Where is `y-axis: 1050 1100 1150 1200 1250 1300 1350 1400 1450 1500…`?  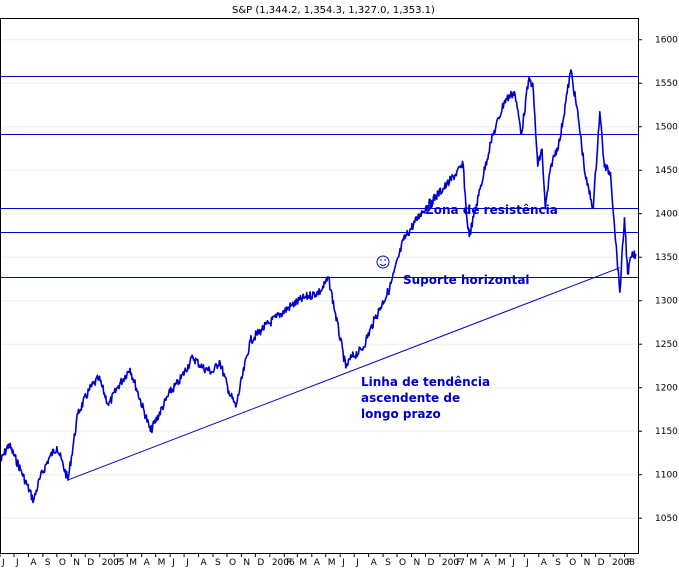 y-axis: 1050 1100 1150 1200 1250 1300 1350 1400 1450 1500… is located at coordinates (658, 280).